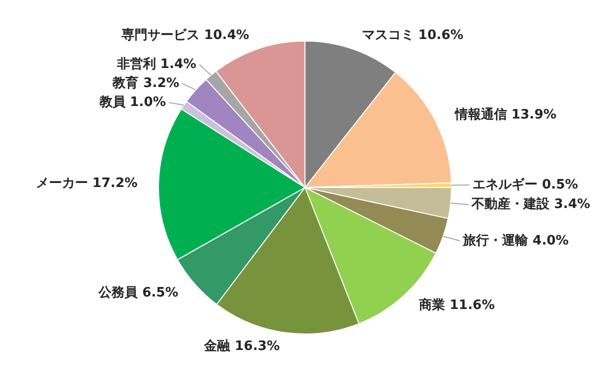 The image size is (610, 375). Describe the element at coordinates (525, 184) in the screenshot. I see `slice-label: エネルギー 0.5%` at that location.